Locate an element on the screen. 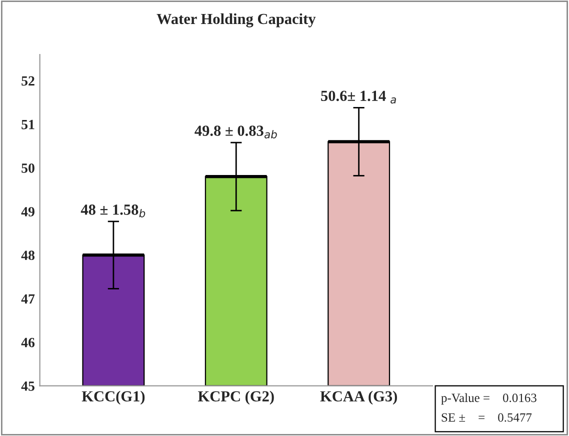 Image resolution: width=569 pixels, height=436 pixels. y-tick-label: 50 is located at coordinates (28, 168).